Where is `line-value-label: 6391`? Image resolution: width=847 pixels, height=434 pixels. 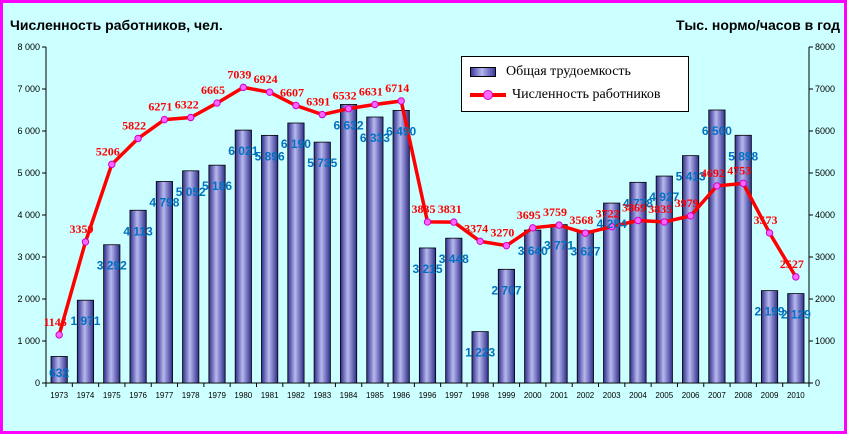 line-value-label: 6391 is located at coordinates (318, 102).